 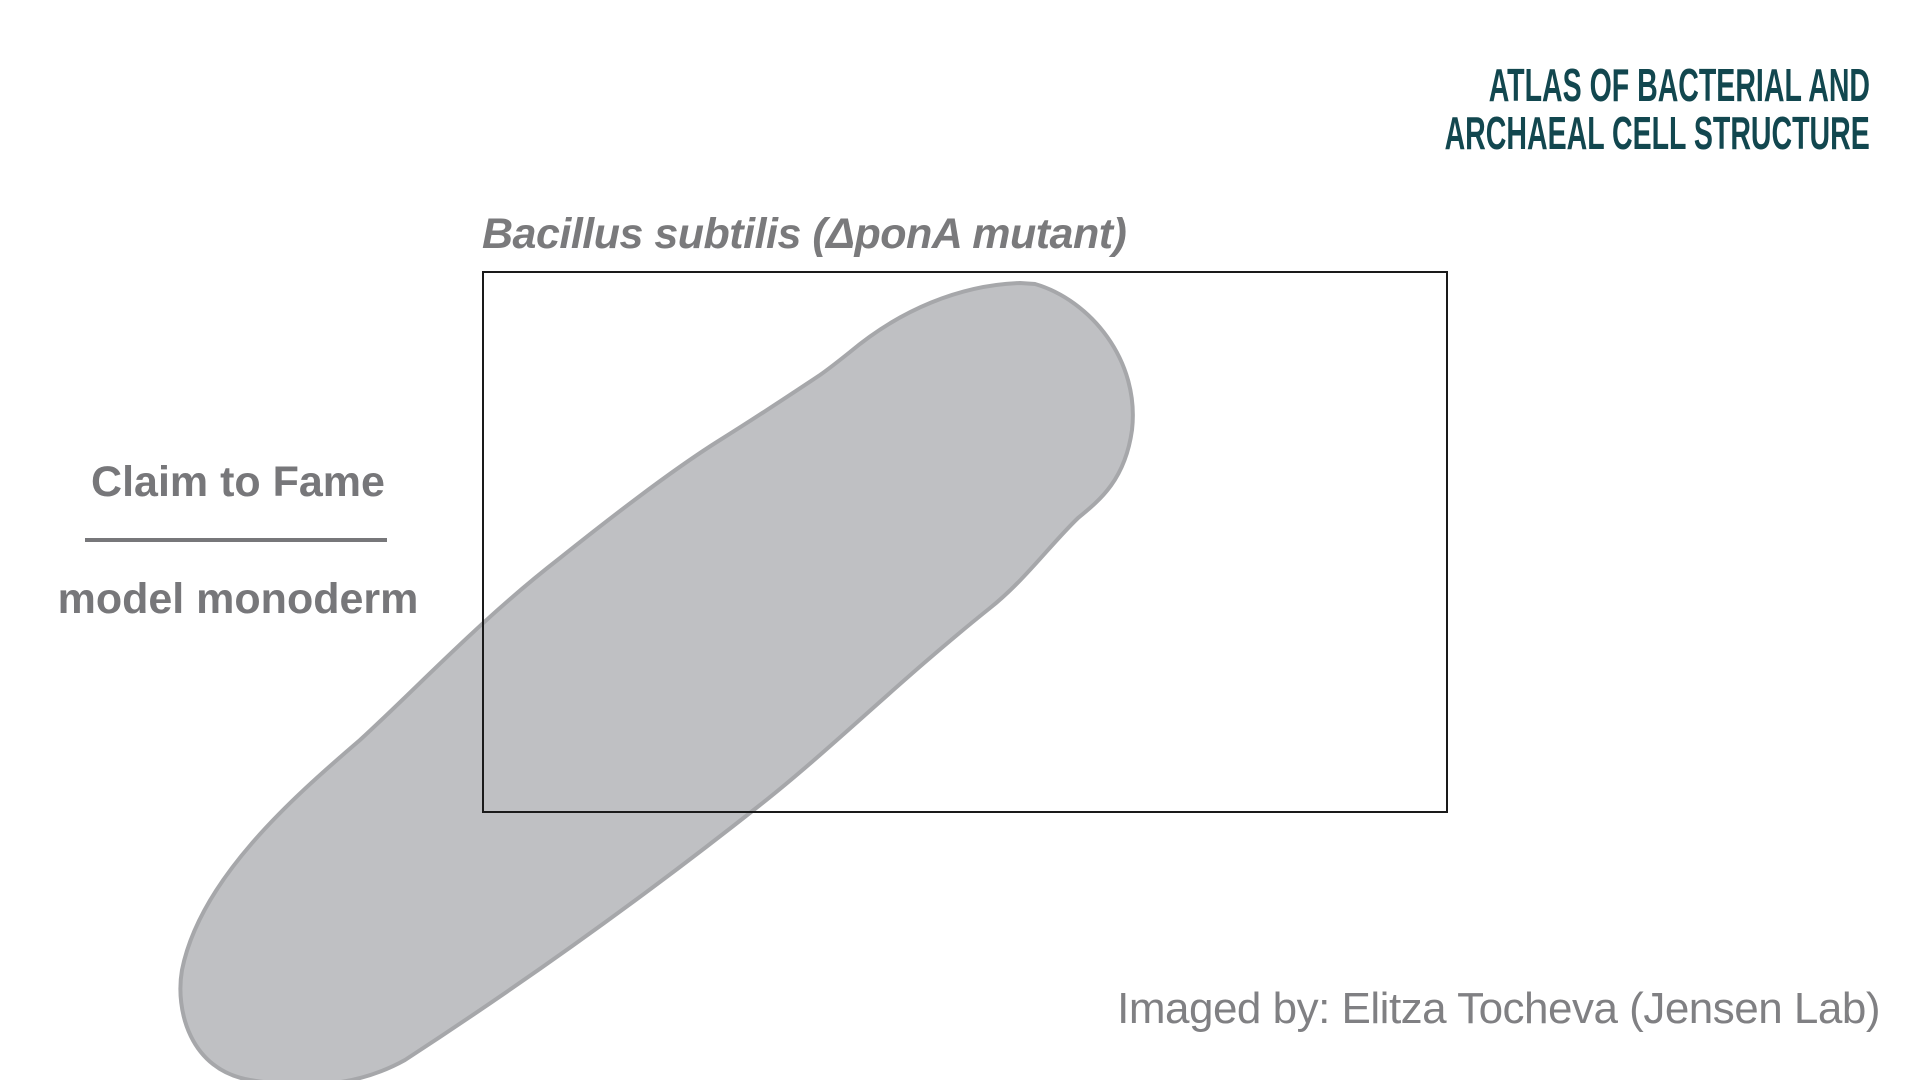 I want to click on claim-to-fame-value: model monoderm, so click(x=238, y=599).